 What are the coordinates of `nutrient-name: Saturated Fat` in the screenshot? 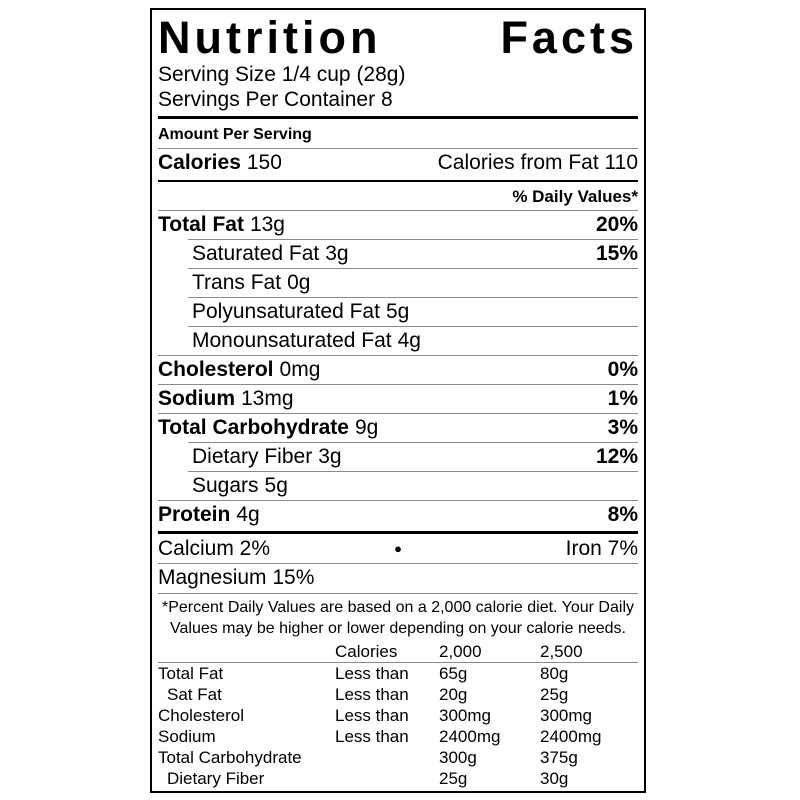 It's located at (256, 253).